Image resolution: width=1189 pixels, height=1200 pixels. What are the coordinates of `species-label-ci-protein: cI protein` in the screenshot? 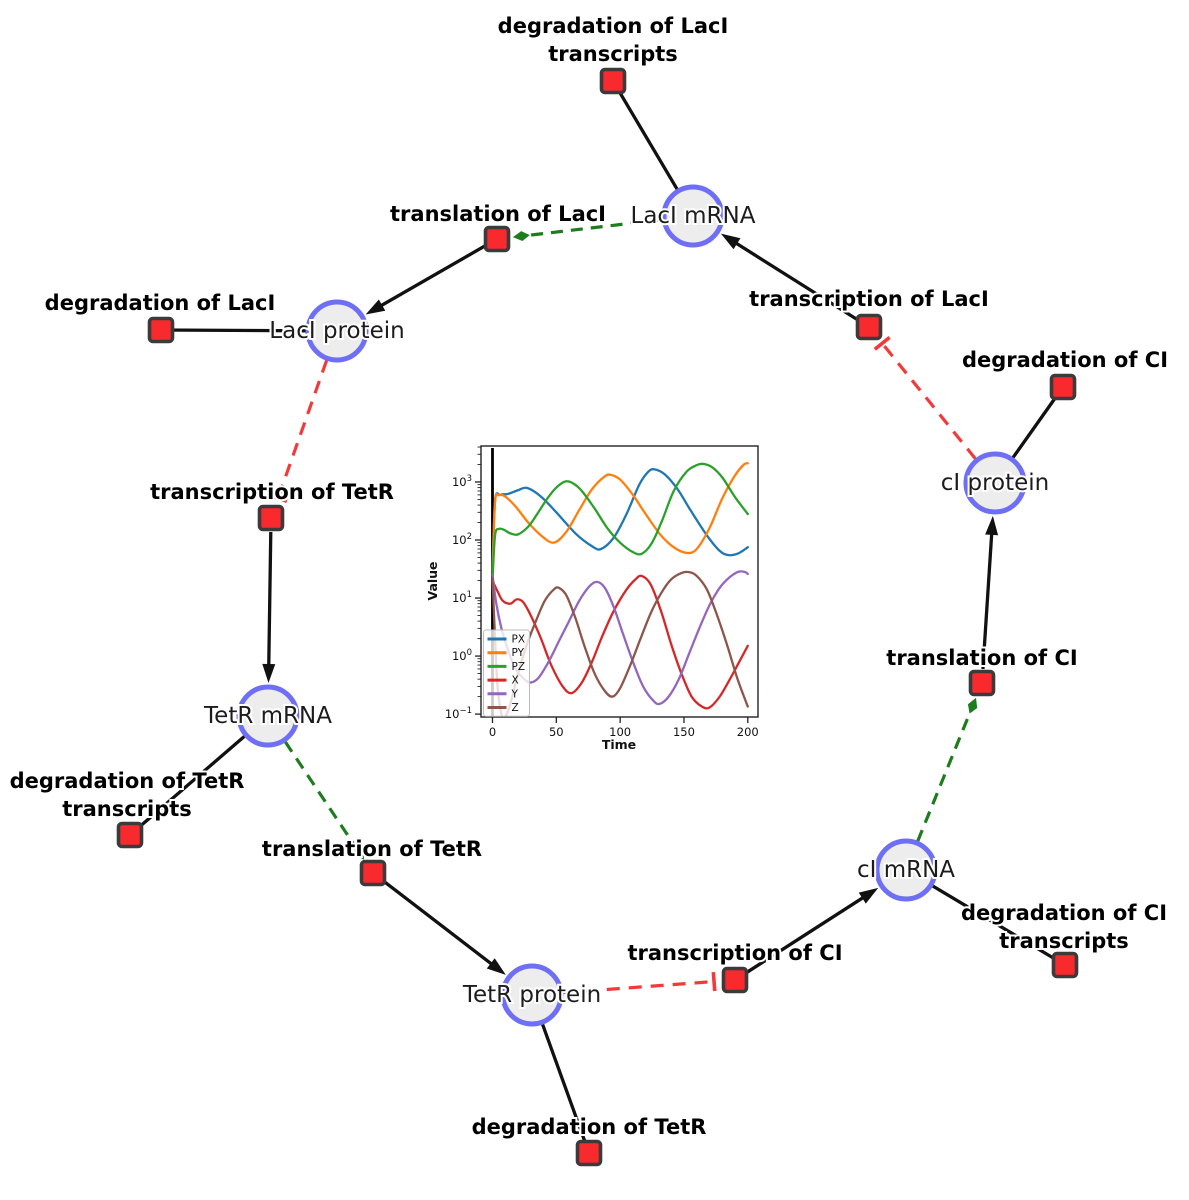 It's located at (995, 483).